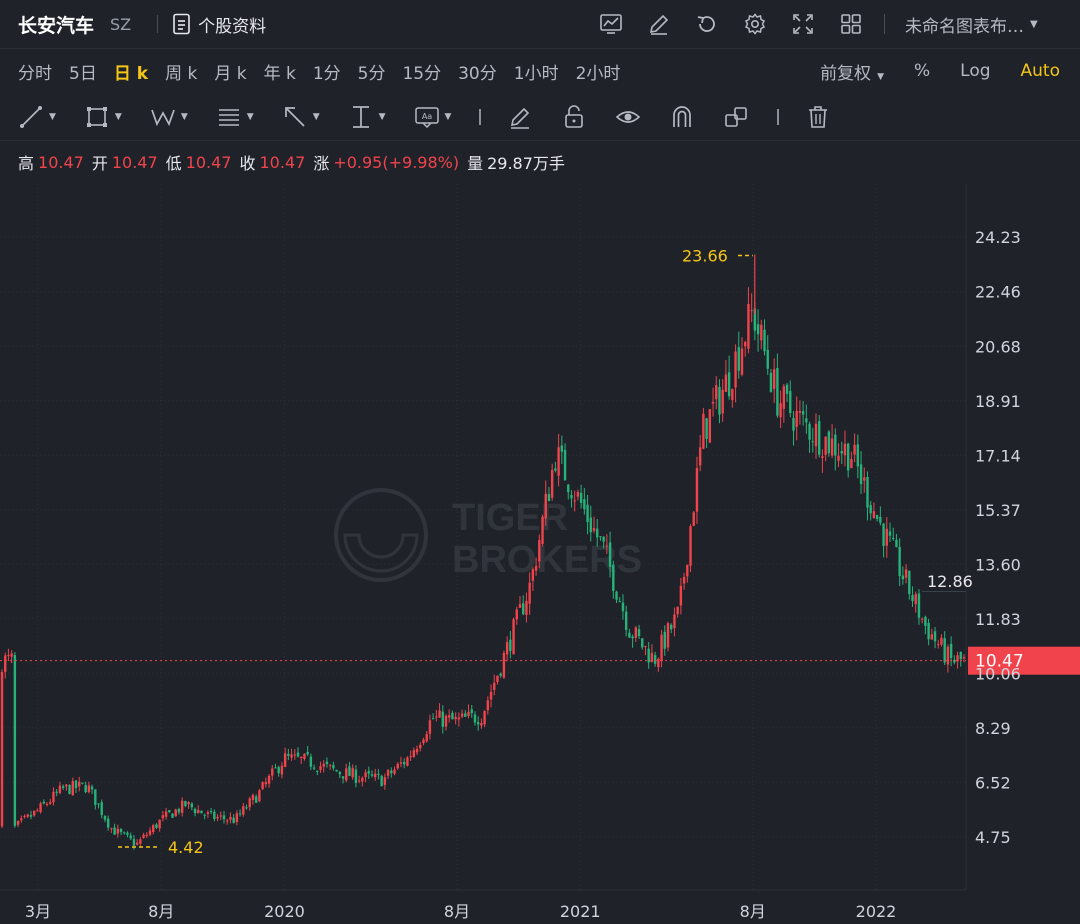 This screenshot has height=924, width=1080. What do you see at coordinates (131, 73) in the screenshot?
I see `period-tab: 日 k` at bounding box center [131, 73].